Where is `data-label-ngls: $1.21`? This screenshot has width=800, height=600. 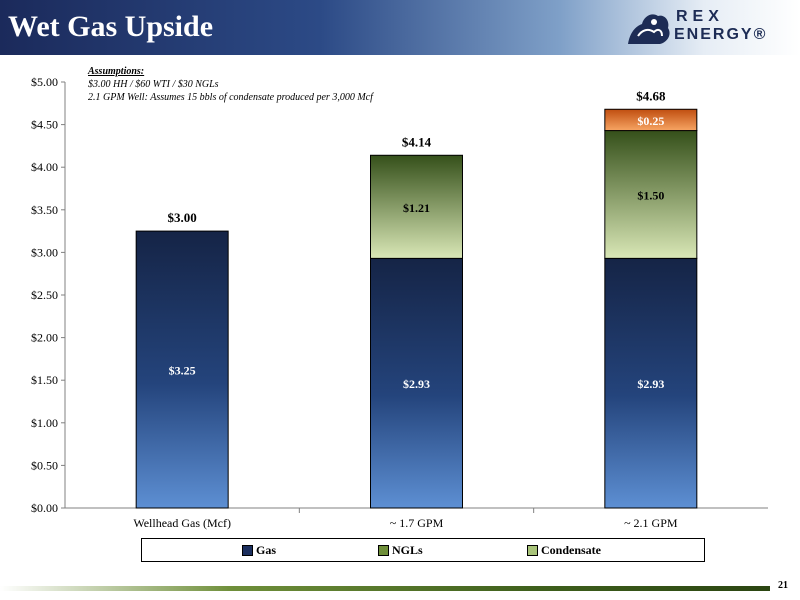
data-label-ngls: $1.21 is located at coordinates (416, 208).